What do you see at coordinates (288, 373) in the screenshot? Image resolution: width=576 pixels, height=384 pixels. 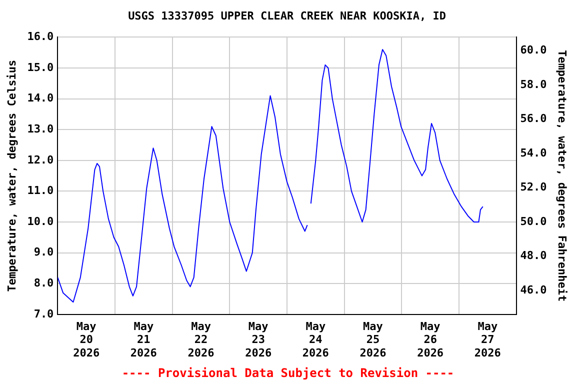 I see `text: ---- Provisional Data Subject to Revision ----` at bounding box center [288, 373].